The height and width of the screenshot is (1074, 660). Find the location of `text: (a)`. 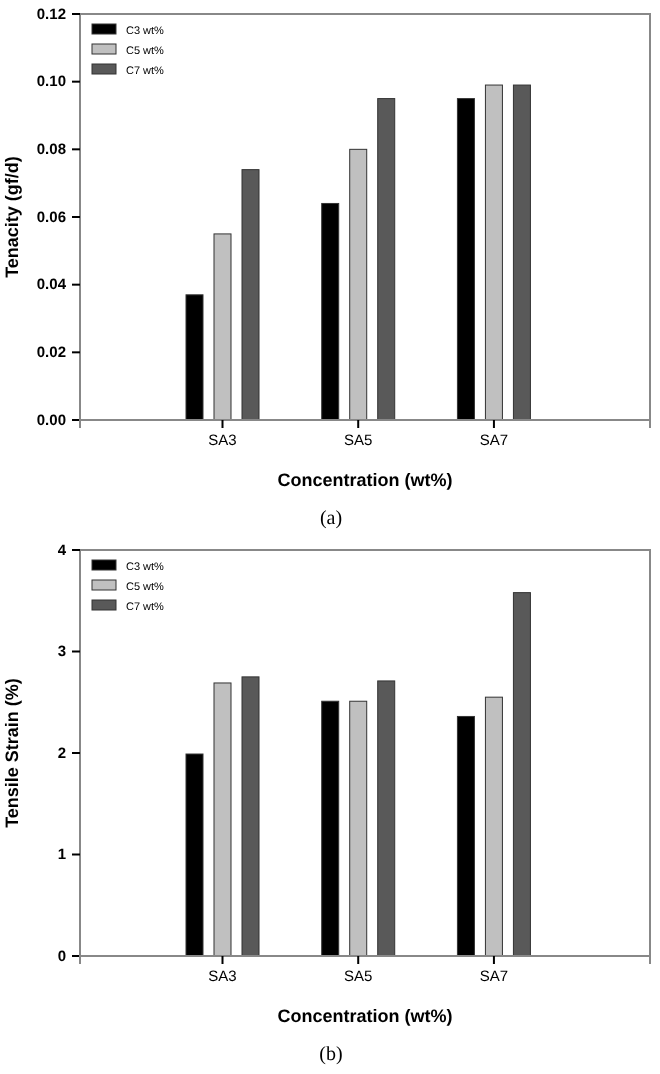

text: (a) is located at coordinates (331, 519).